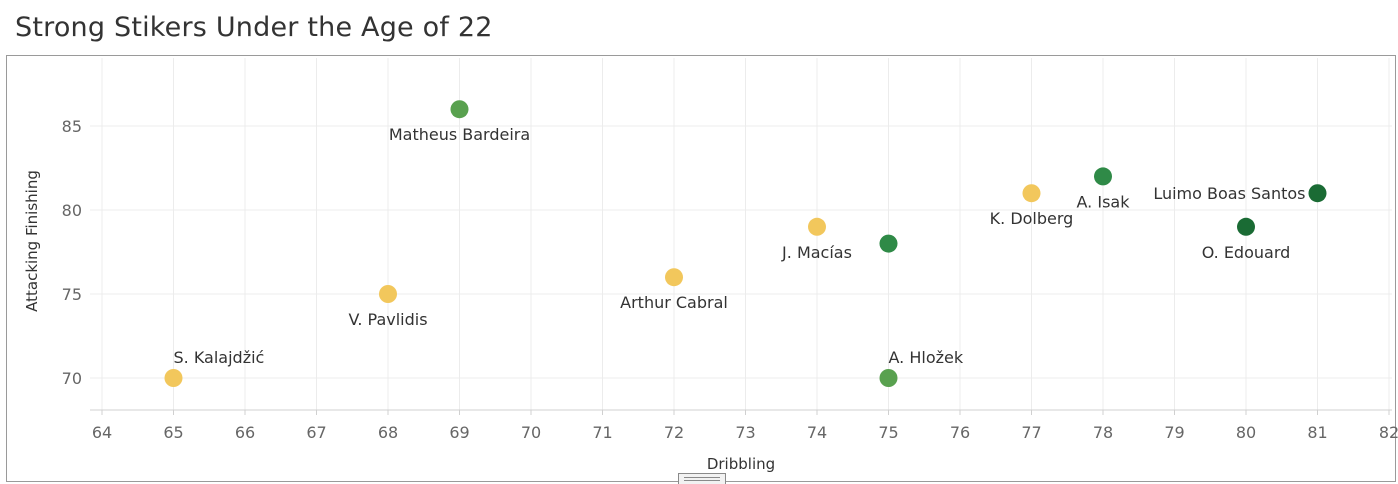  I want to click on x-tick-label: 69, so click(459, 432).